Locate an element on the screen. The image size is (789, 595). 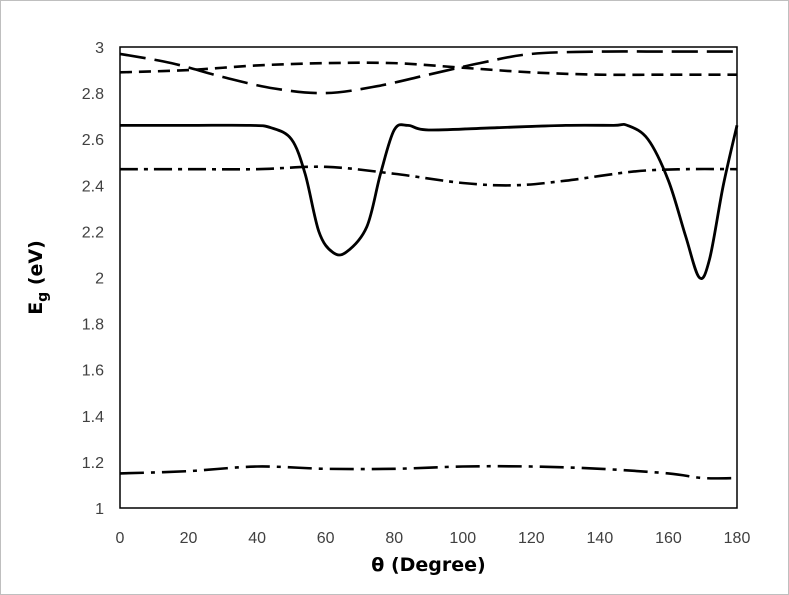
y-tick-label: 1 is located at coordinates (99, 509).